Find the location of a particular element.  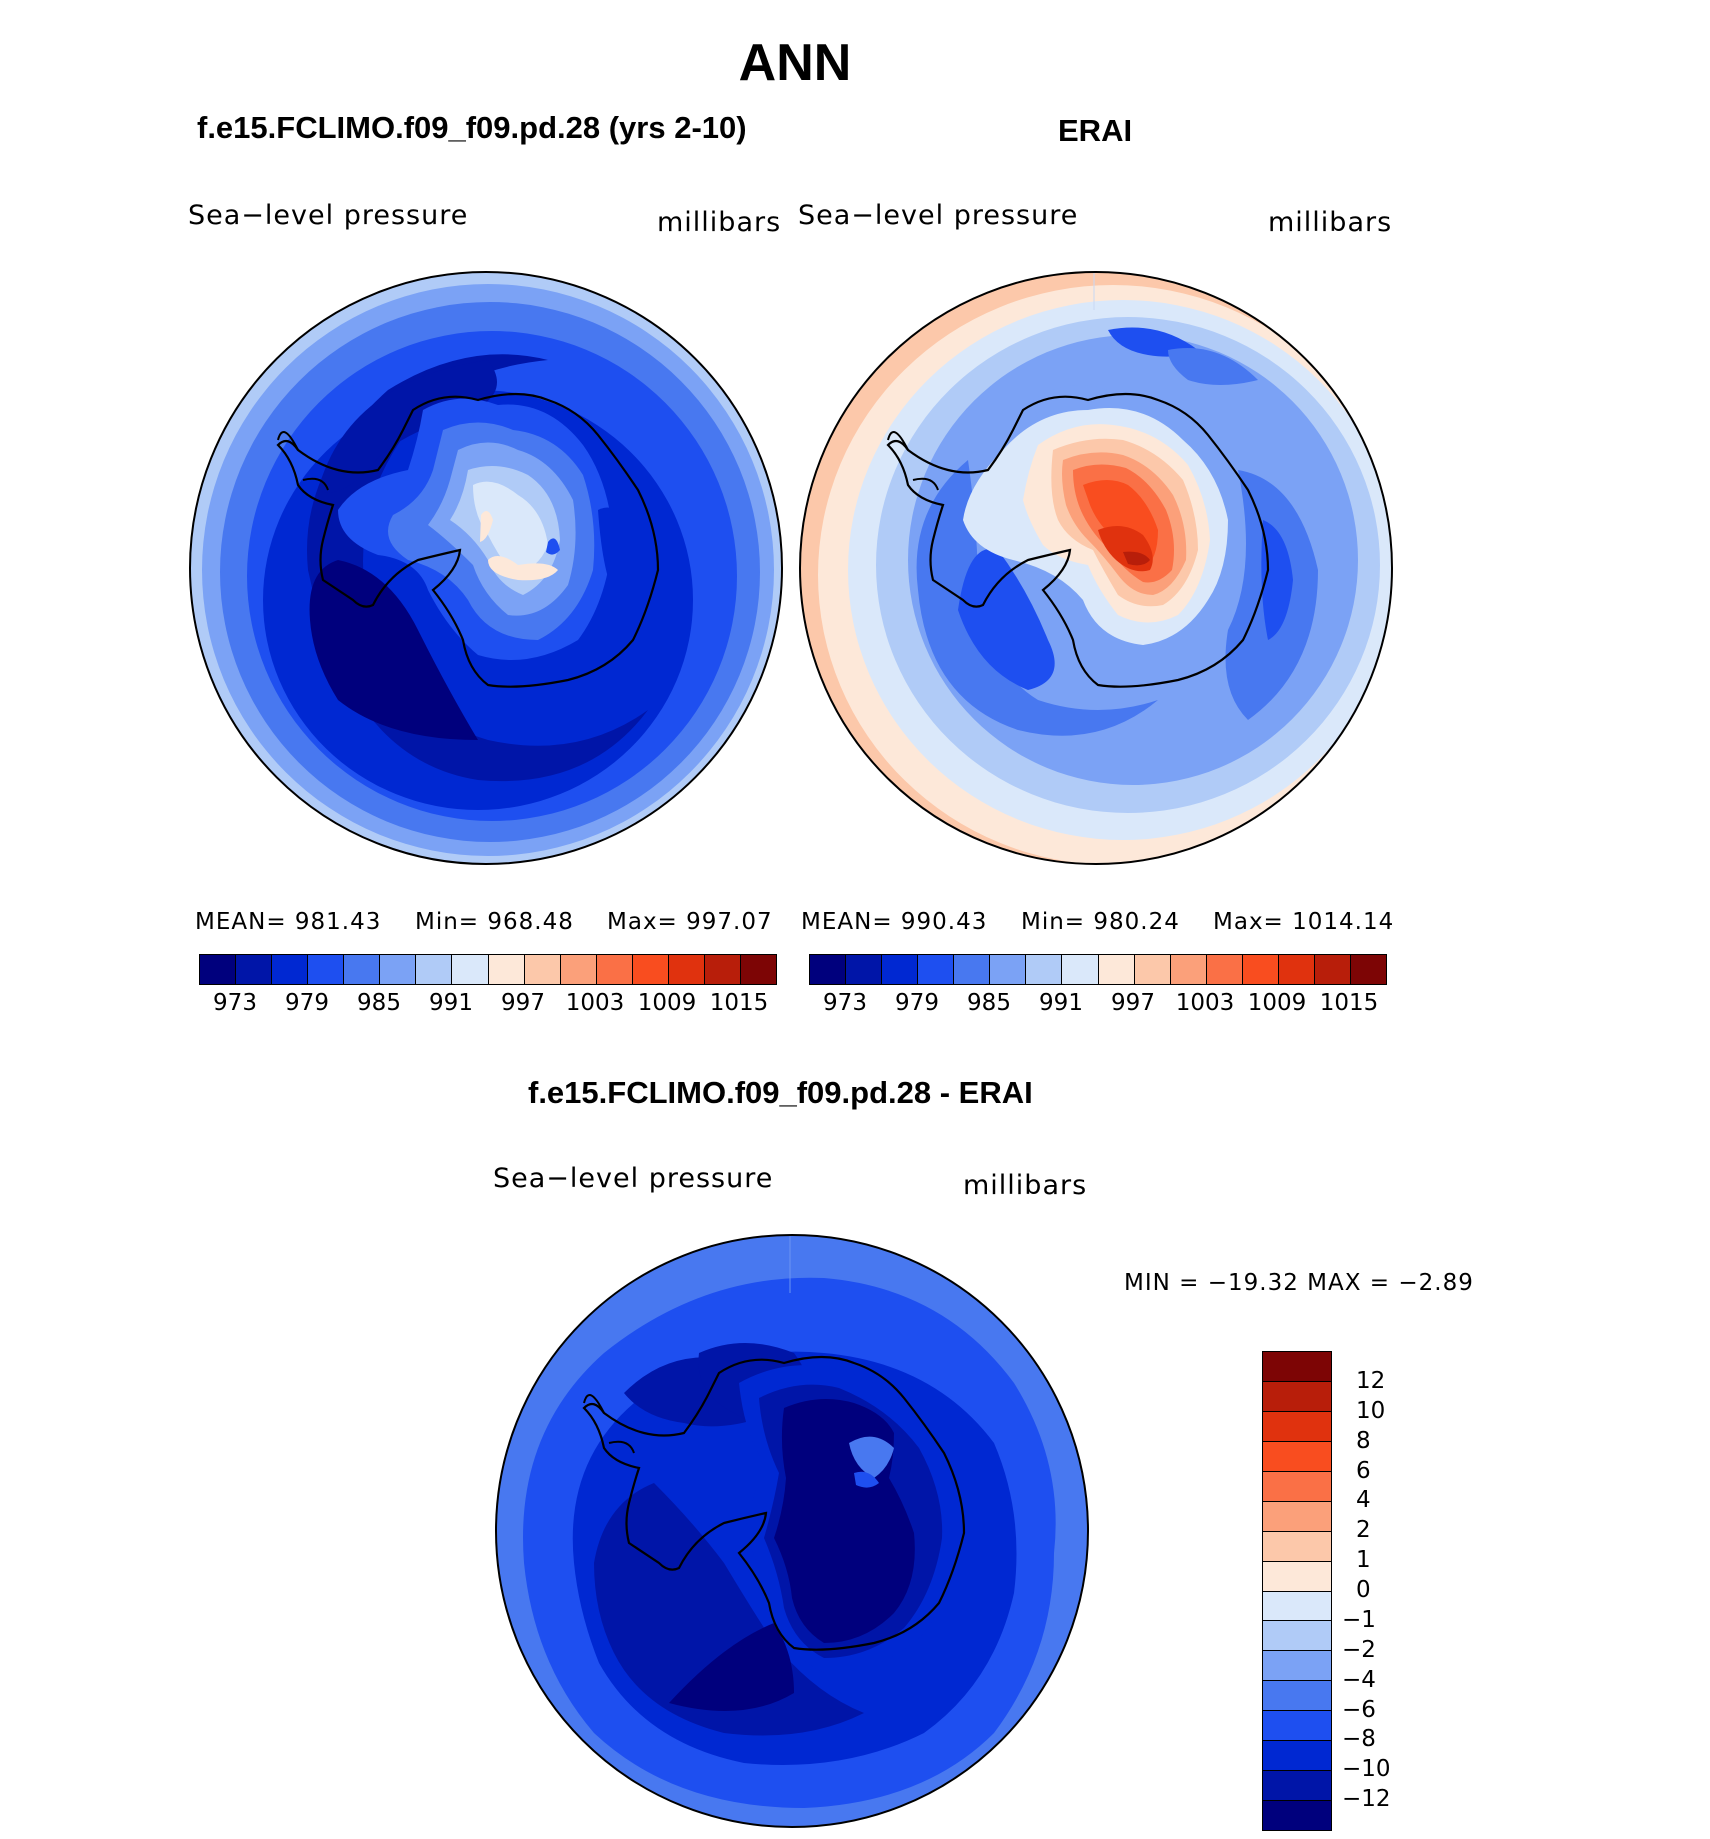

page-title: ANN is located at coordinates (795, 63).